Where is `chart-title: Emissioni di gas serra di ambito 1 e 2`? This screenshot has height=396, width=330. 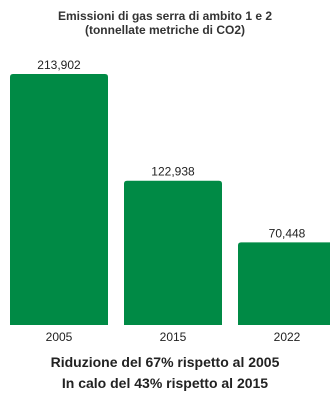
chart-title: Emissioni di gas serra di ambito 1 e 2 is located at coordinates (165, 16).